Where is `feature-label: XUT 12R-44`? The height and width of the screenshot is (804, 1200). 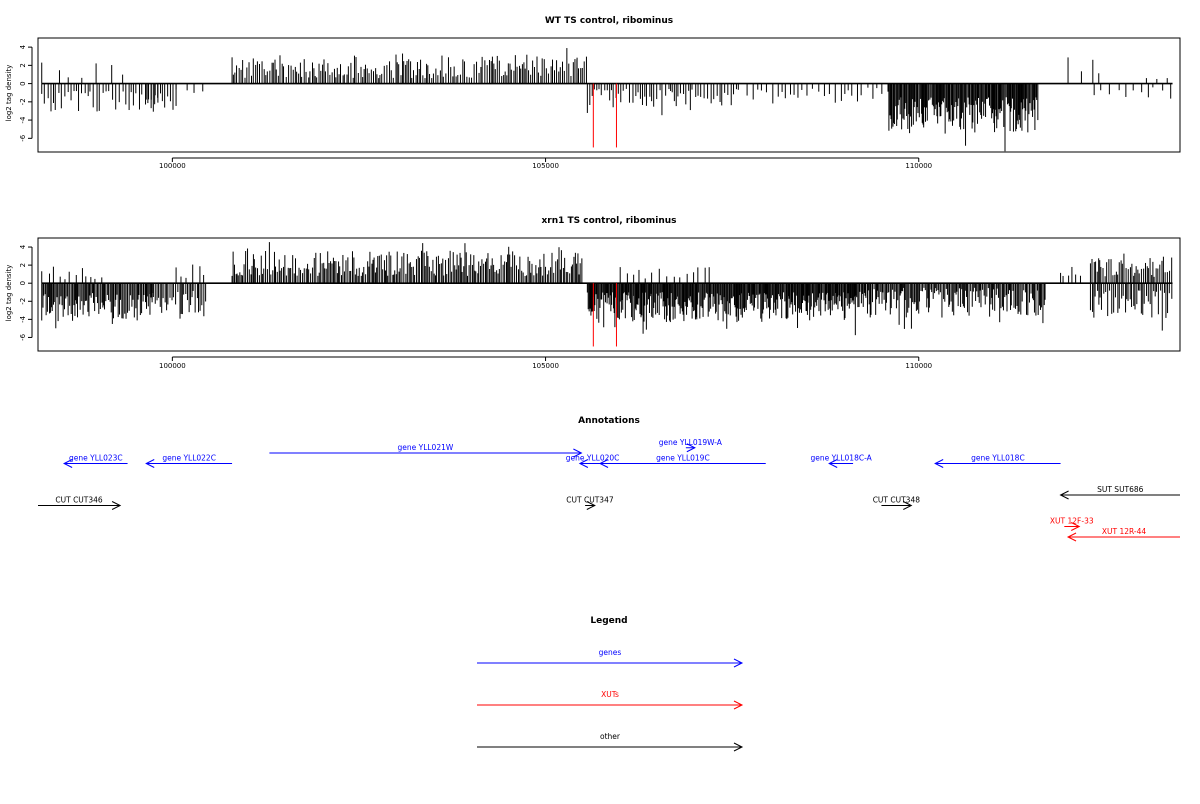 feature-label: XUT 12R-44 is located at coordinates (1124, 531).